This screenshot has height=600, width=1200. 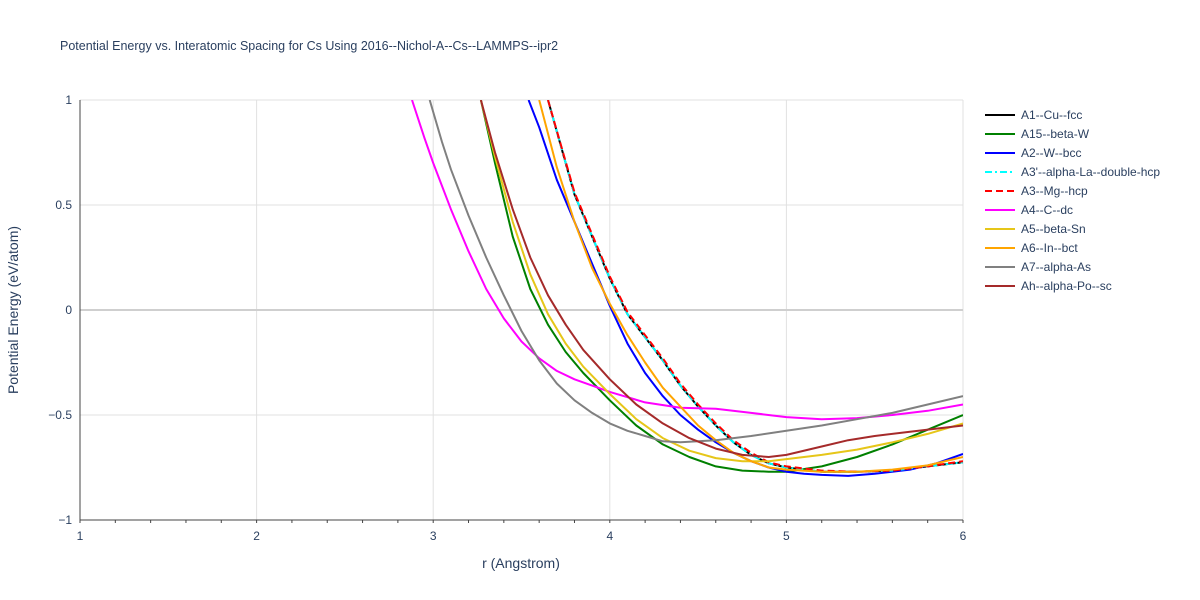 I want to click on legend-item: A15--beta-W, so click(x=1037, y=134).